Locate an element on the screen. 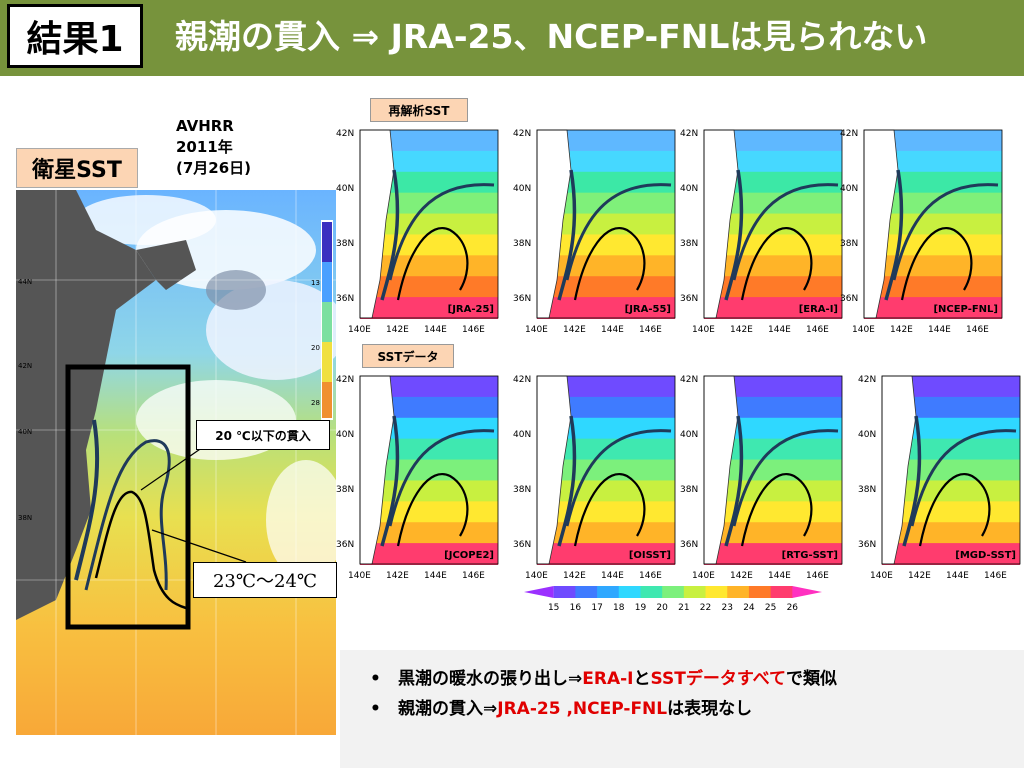 The height and width of the screenshot is (768, 1024). colorbar-tick-label: 24 is located at coordinates (749, 608).